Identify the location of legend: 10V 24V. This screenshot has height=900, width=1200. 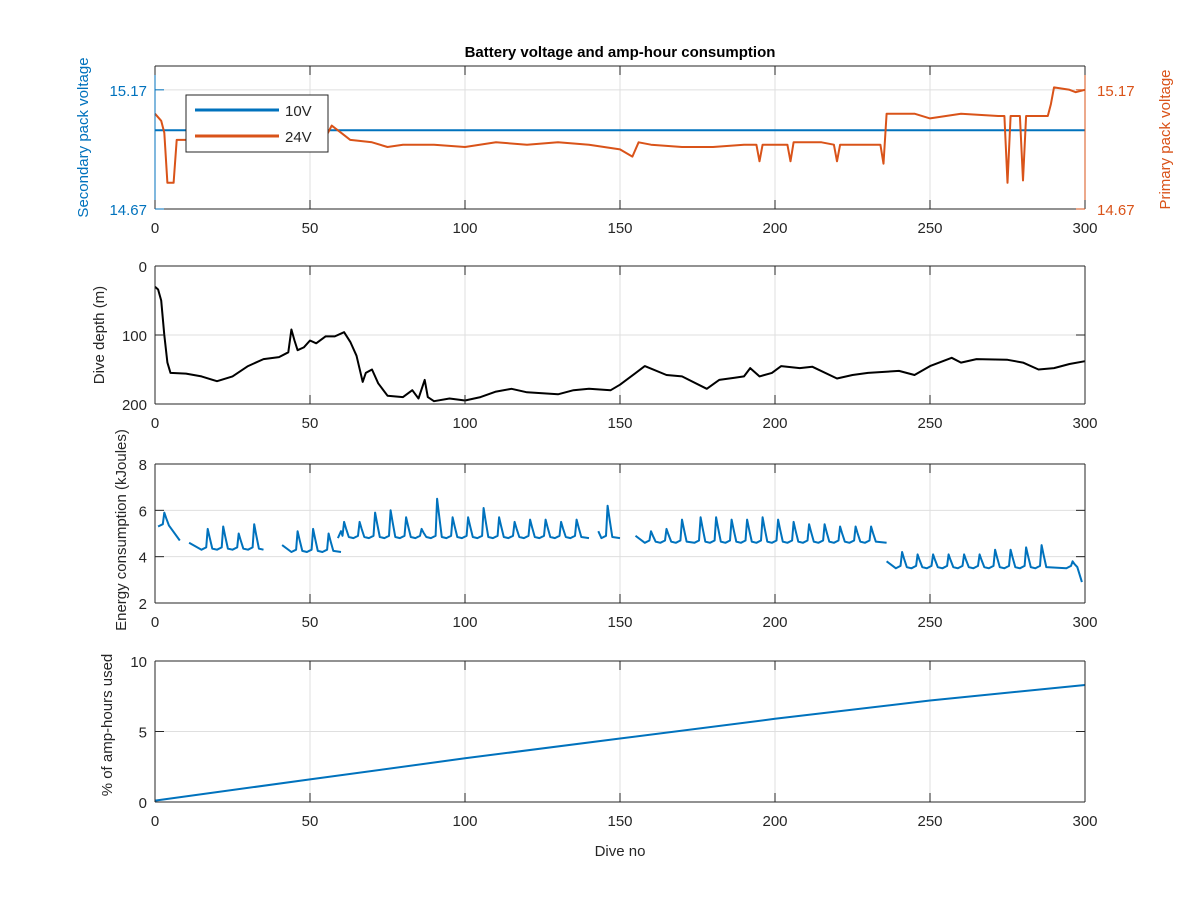
(257, 123).